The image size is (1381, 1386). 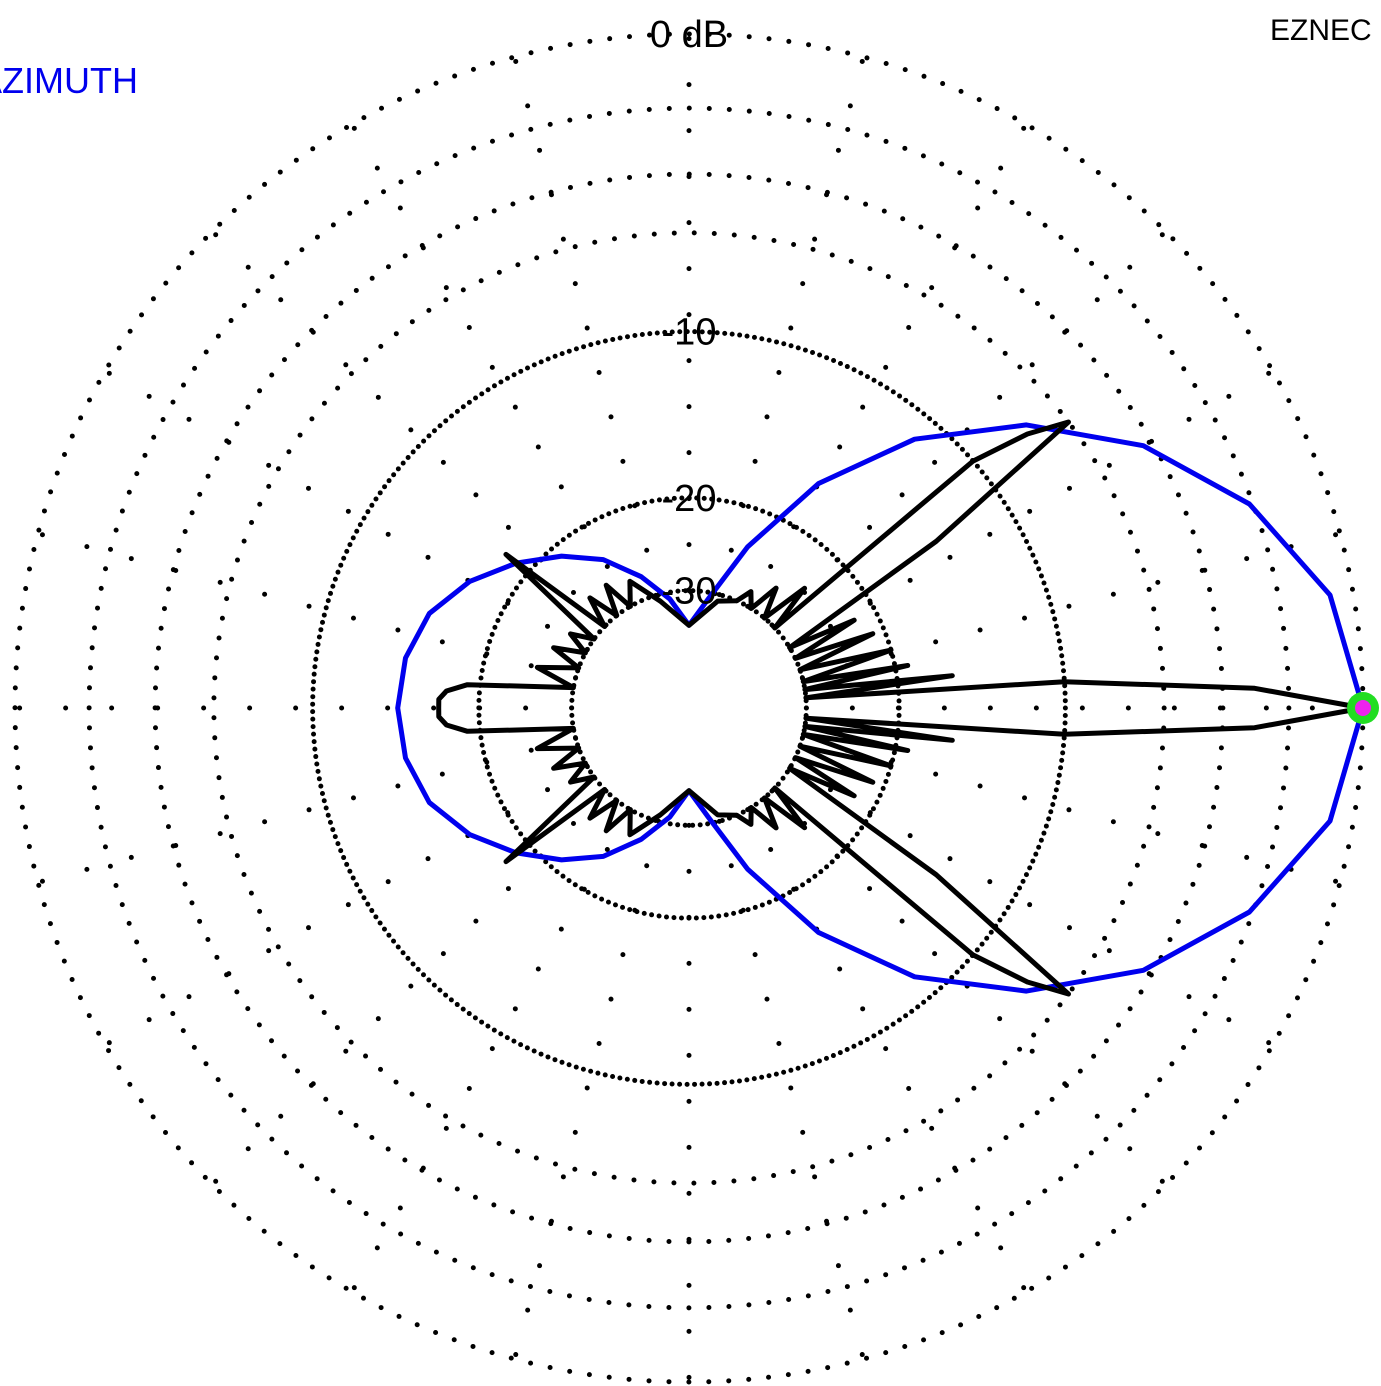 I want to click on radial-tick-label: -30, so click(x=689, y=592).